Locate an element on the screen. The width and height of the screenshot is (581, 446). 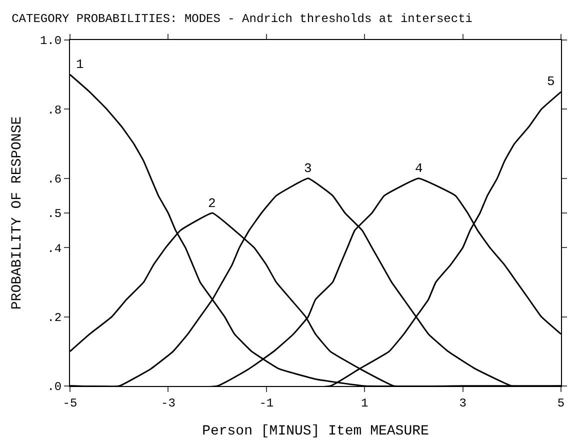
x-tick-label: 3 is located at coordinates (462, 403).